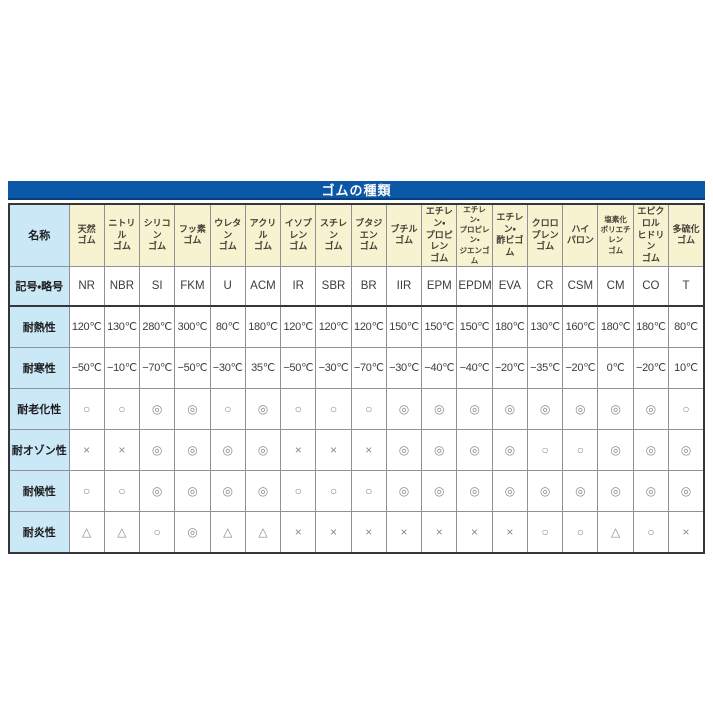 The width and height of the screenshot is (713, 713). What do you see at coordinates (404, 286) in the screenshot?
I see `symbol-cell: IIR` at bounding box center [404, 286].